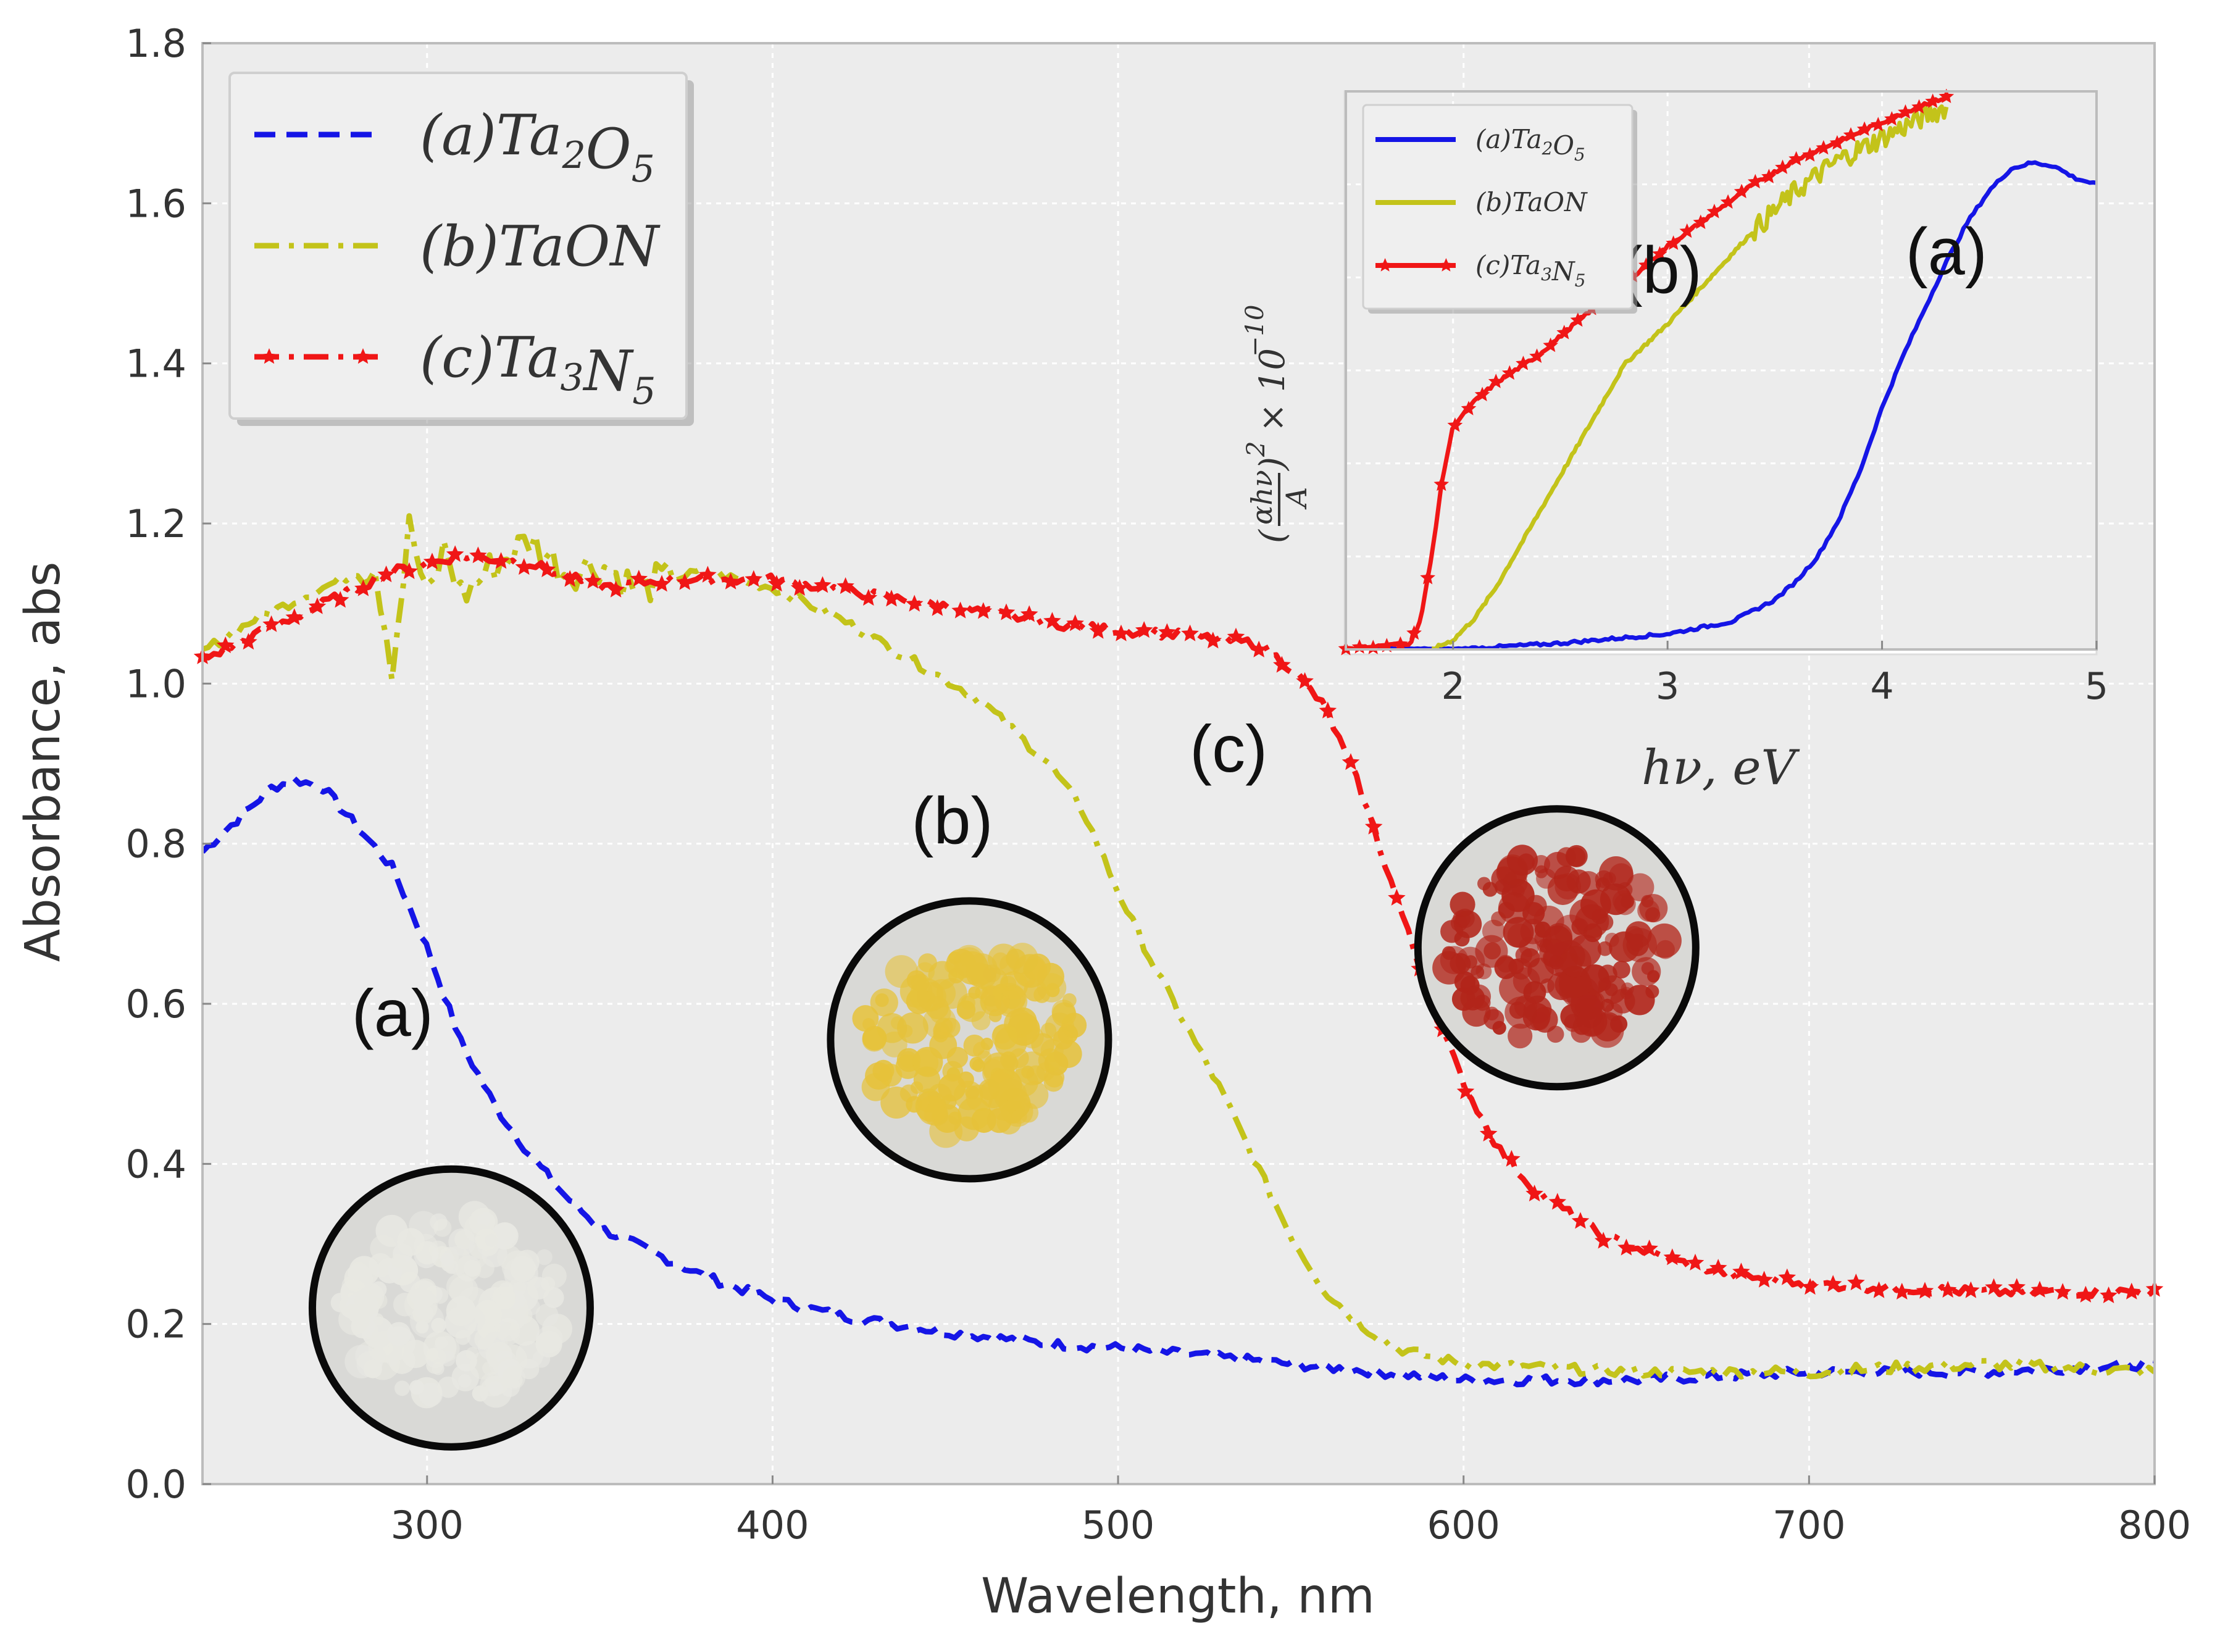 This screenshot has height=1652, width=2220. I want to click on inset-ylabel-denominator: A, so click(1296, 499).